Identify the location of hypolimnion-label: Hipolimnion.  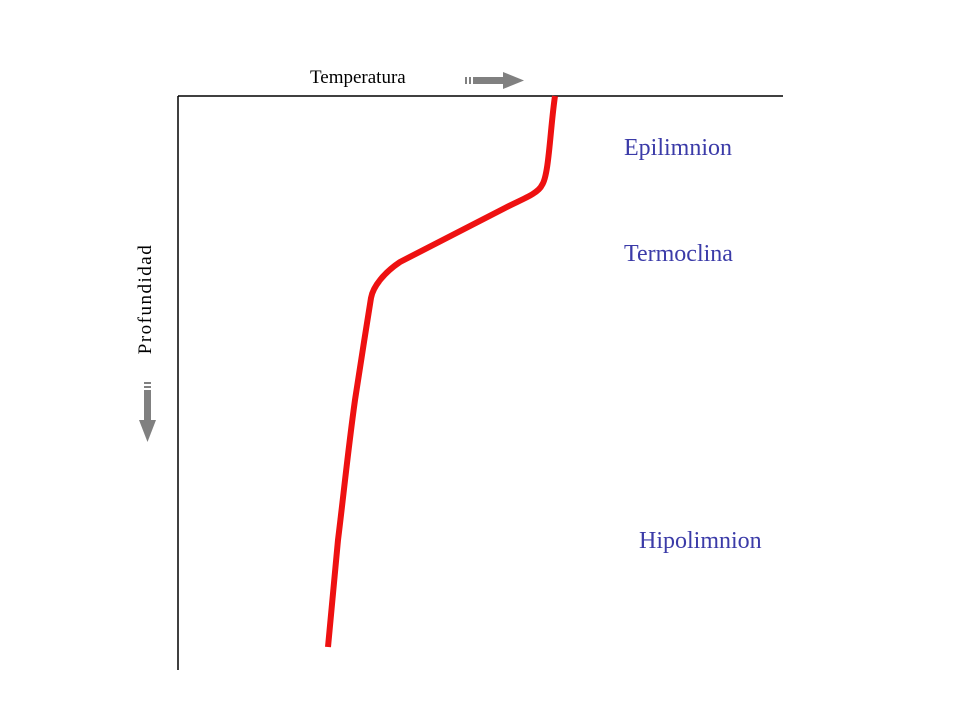
(700, 541).